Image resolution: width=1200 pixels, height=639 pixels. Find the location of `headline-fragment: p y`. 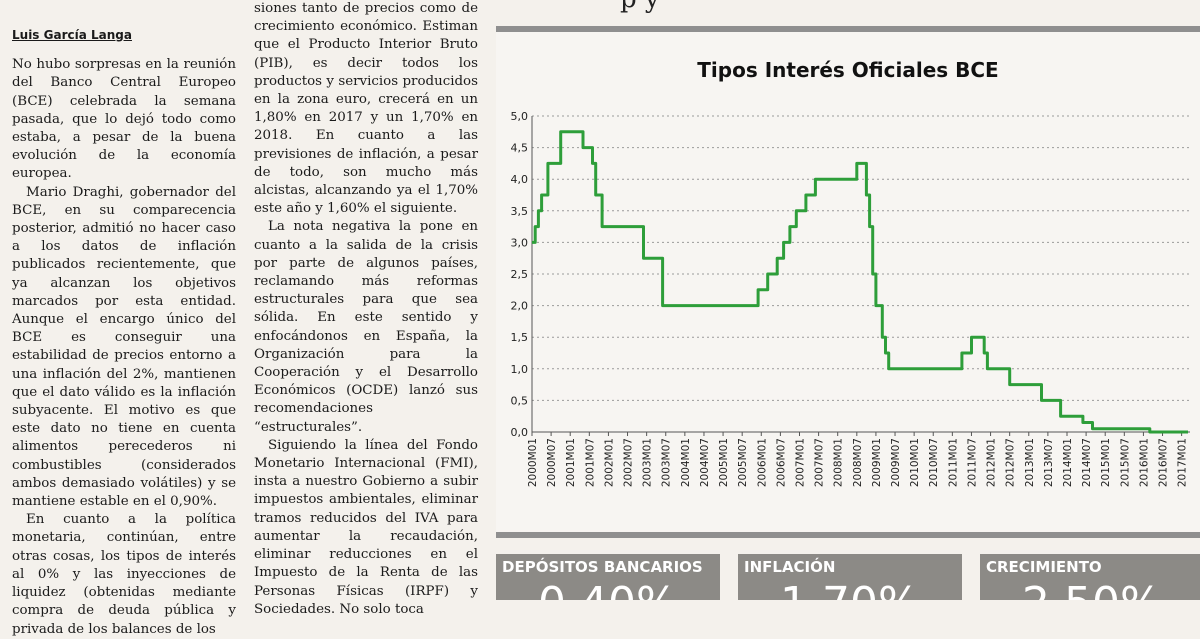

headline-fragment: p y is located at coordinates (640, 7).